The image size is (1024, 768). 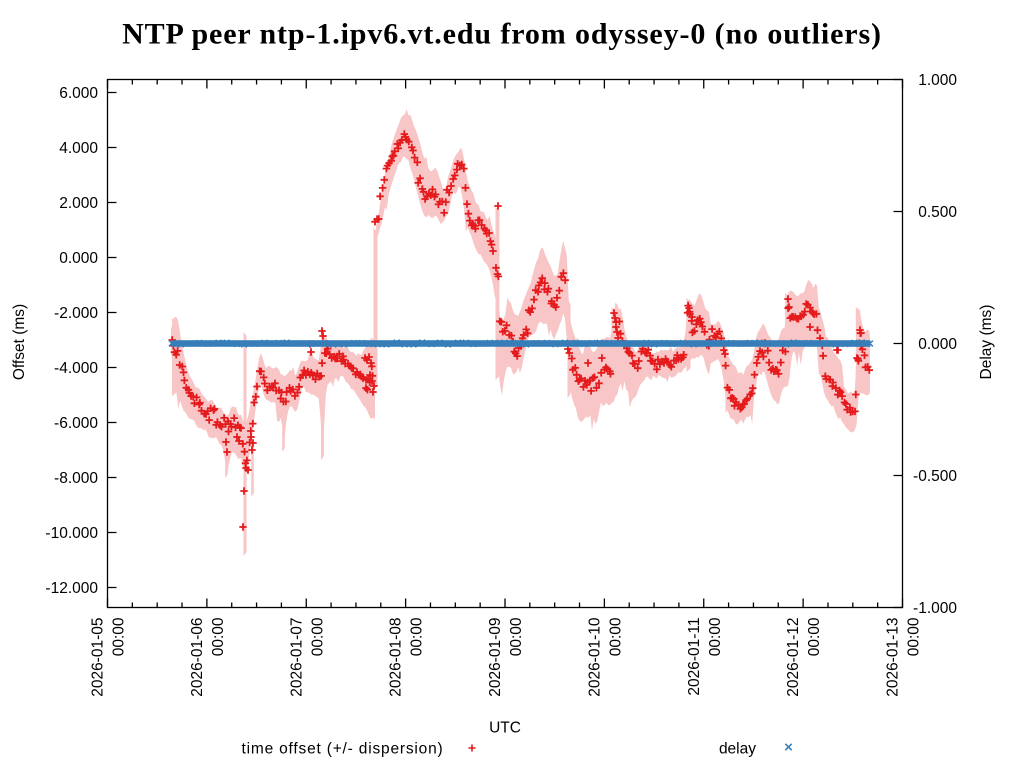 What do you see at coordinates (78, 148) in the screenshot?
I see `svg-text: 4.000` at bounding box center [78, 148].